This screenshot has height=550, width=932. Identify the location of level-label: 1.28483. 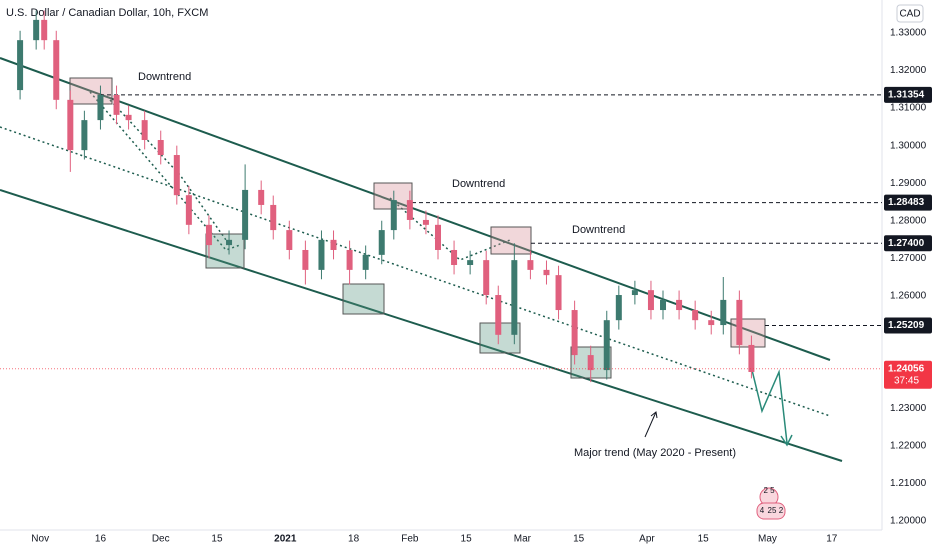
(906, 202).